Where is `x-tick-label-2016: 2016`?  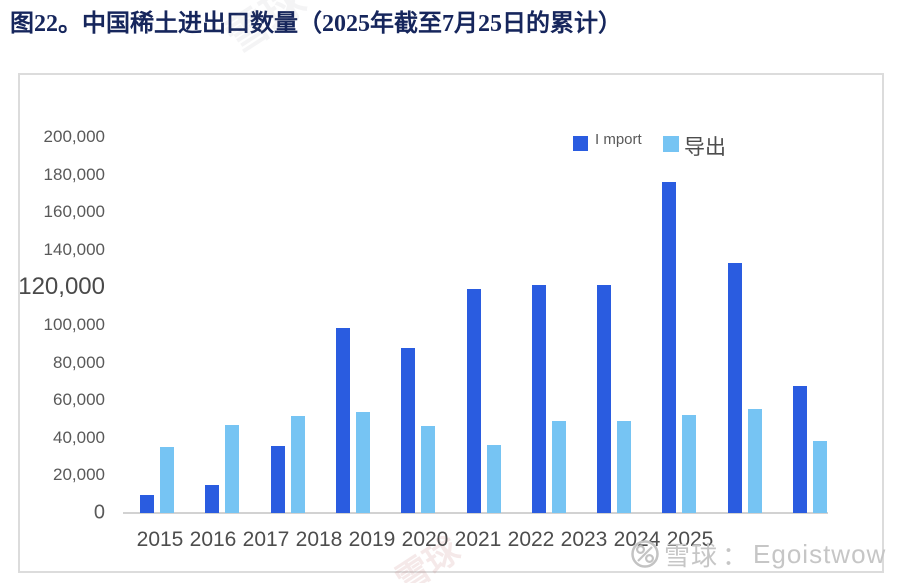 x-tick-label-2016: 2016 is located at coordinates (213, 539).